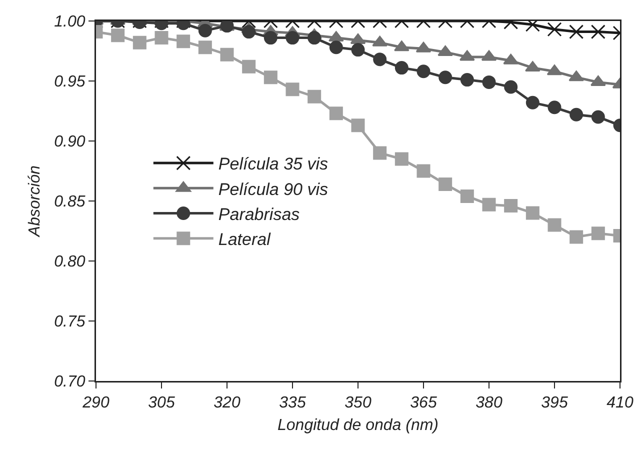 Image resolution: width=642 pixels, height=458 pixels. What do you see at coordinates (620, 403) in the screenshot?
I see `x-tick-label: 410` at bounding box center [620, 403].